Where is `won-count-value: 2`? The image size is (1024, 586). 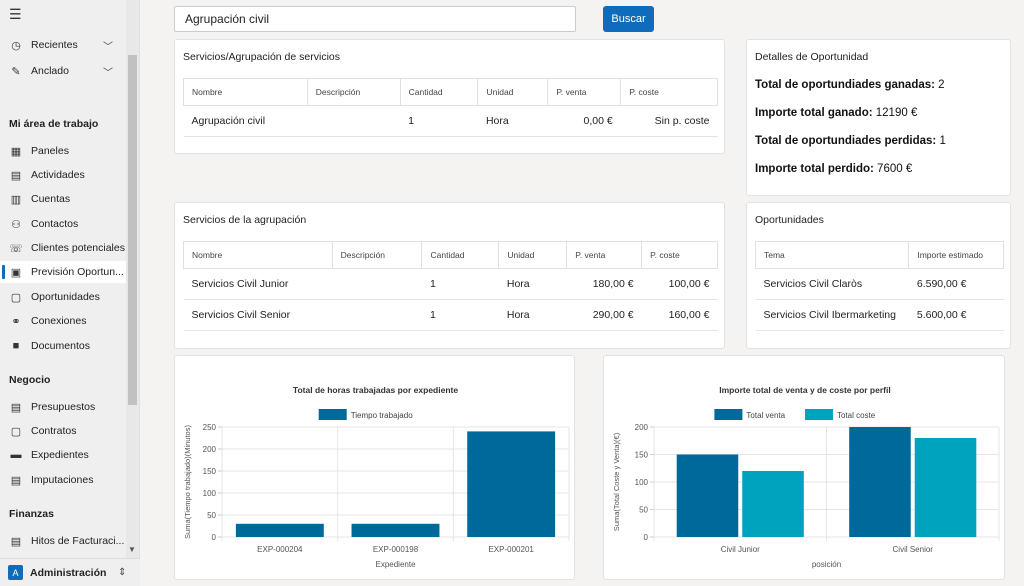 won-count-value: 2 is located at coordinates (941, 85).